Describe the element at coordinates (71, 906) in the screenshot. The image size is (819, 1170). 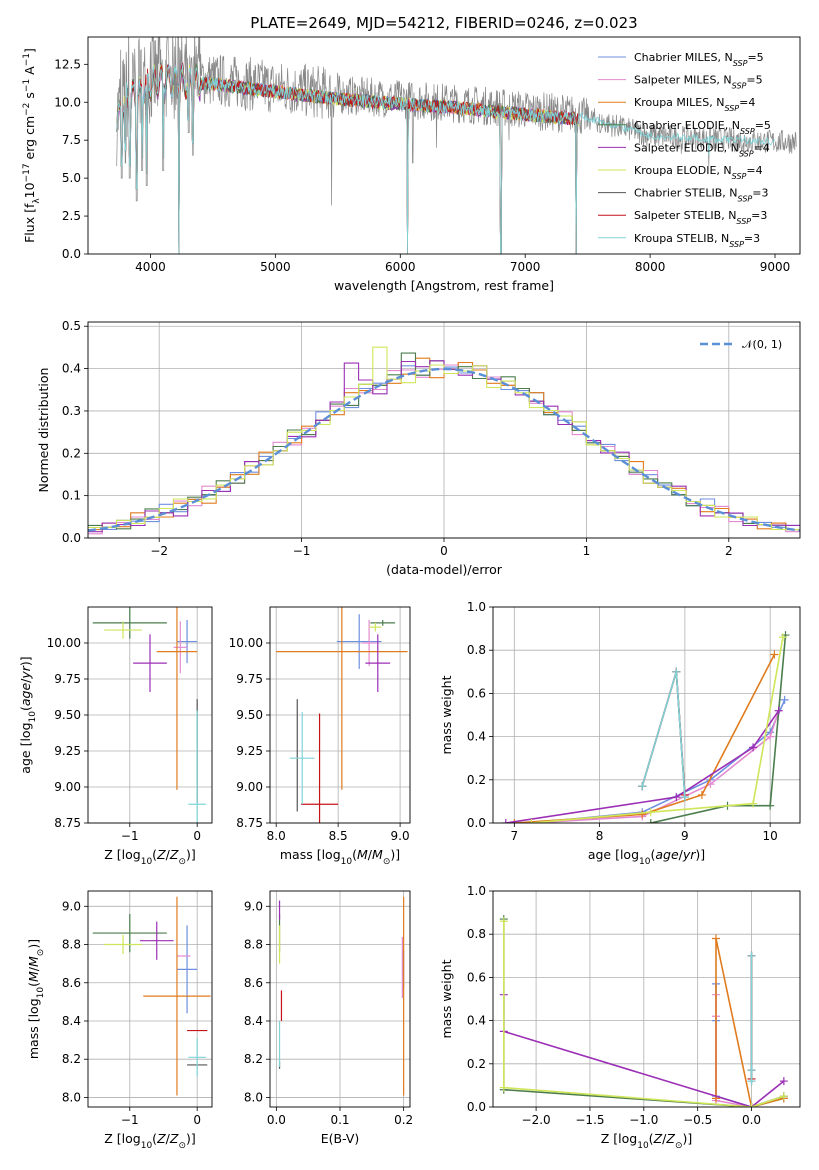
I see `y-tick-label: 9.0` at that location.